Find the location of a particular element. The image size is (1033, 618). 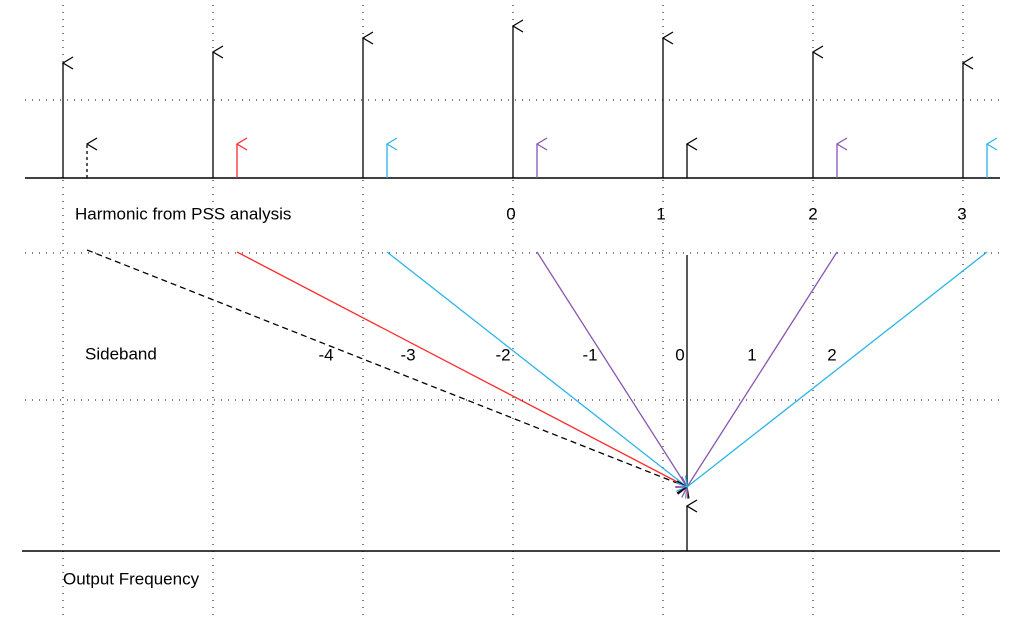

harmonic-title: Harmonic from PSS analysis is located at coordinates (183, 213).